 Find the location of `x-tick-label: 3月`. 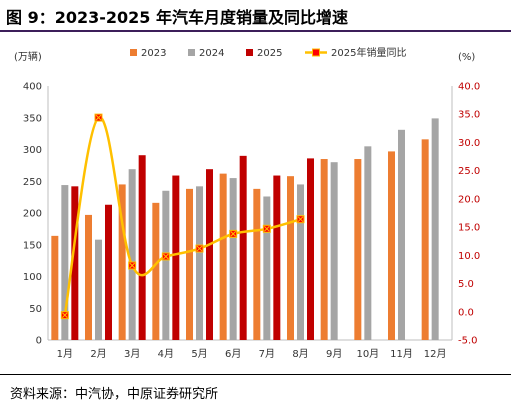

x-tick-label: 3月 is located at coordinates (132, 354).